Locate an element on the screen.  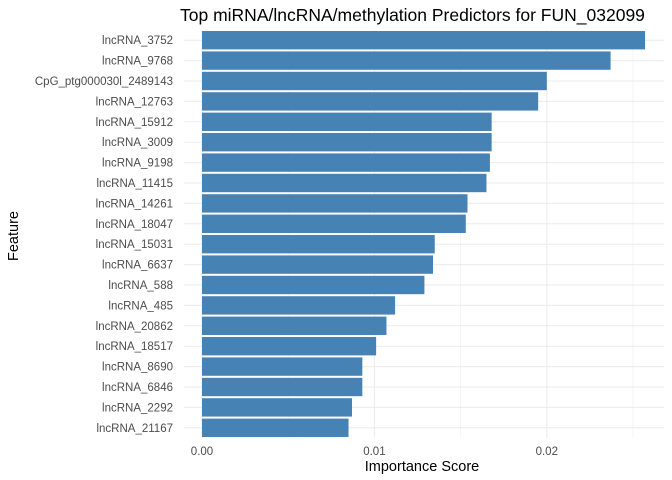
x-tick-labels: 0.00 0.01 0.02 is located at coordinates (374, 452).